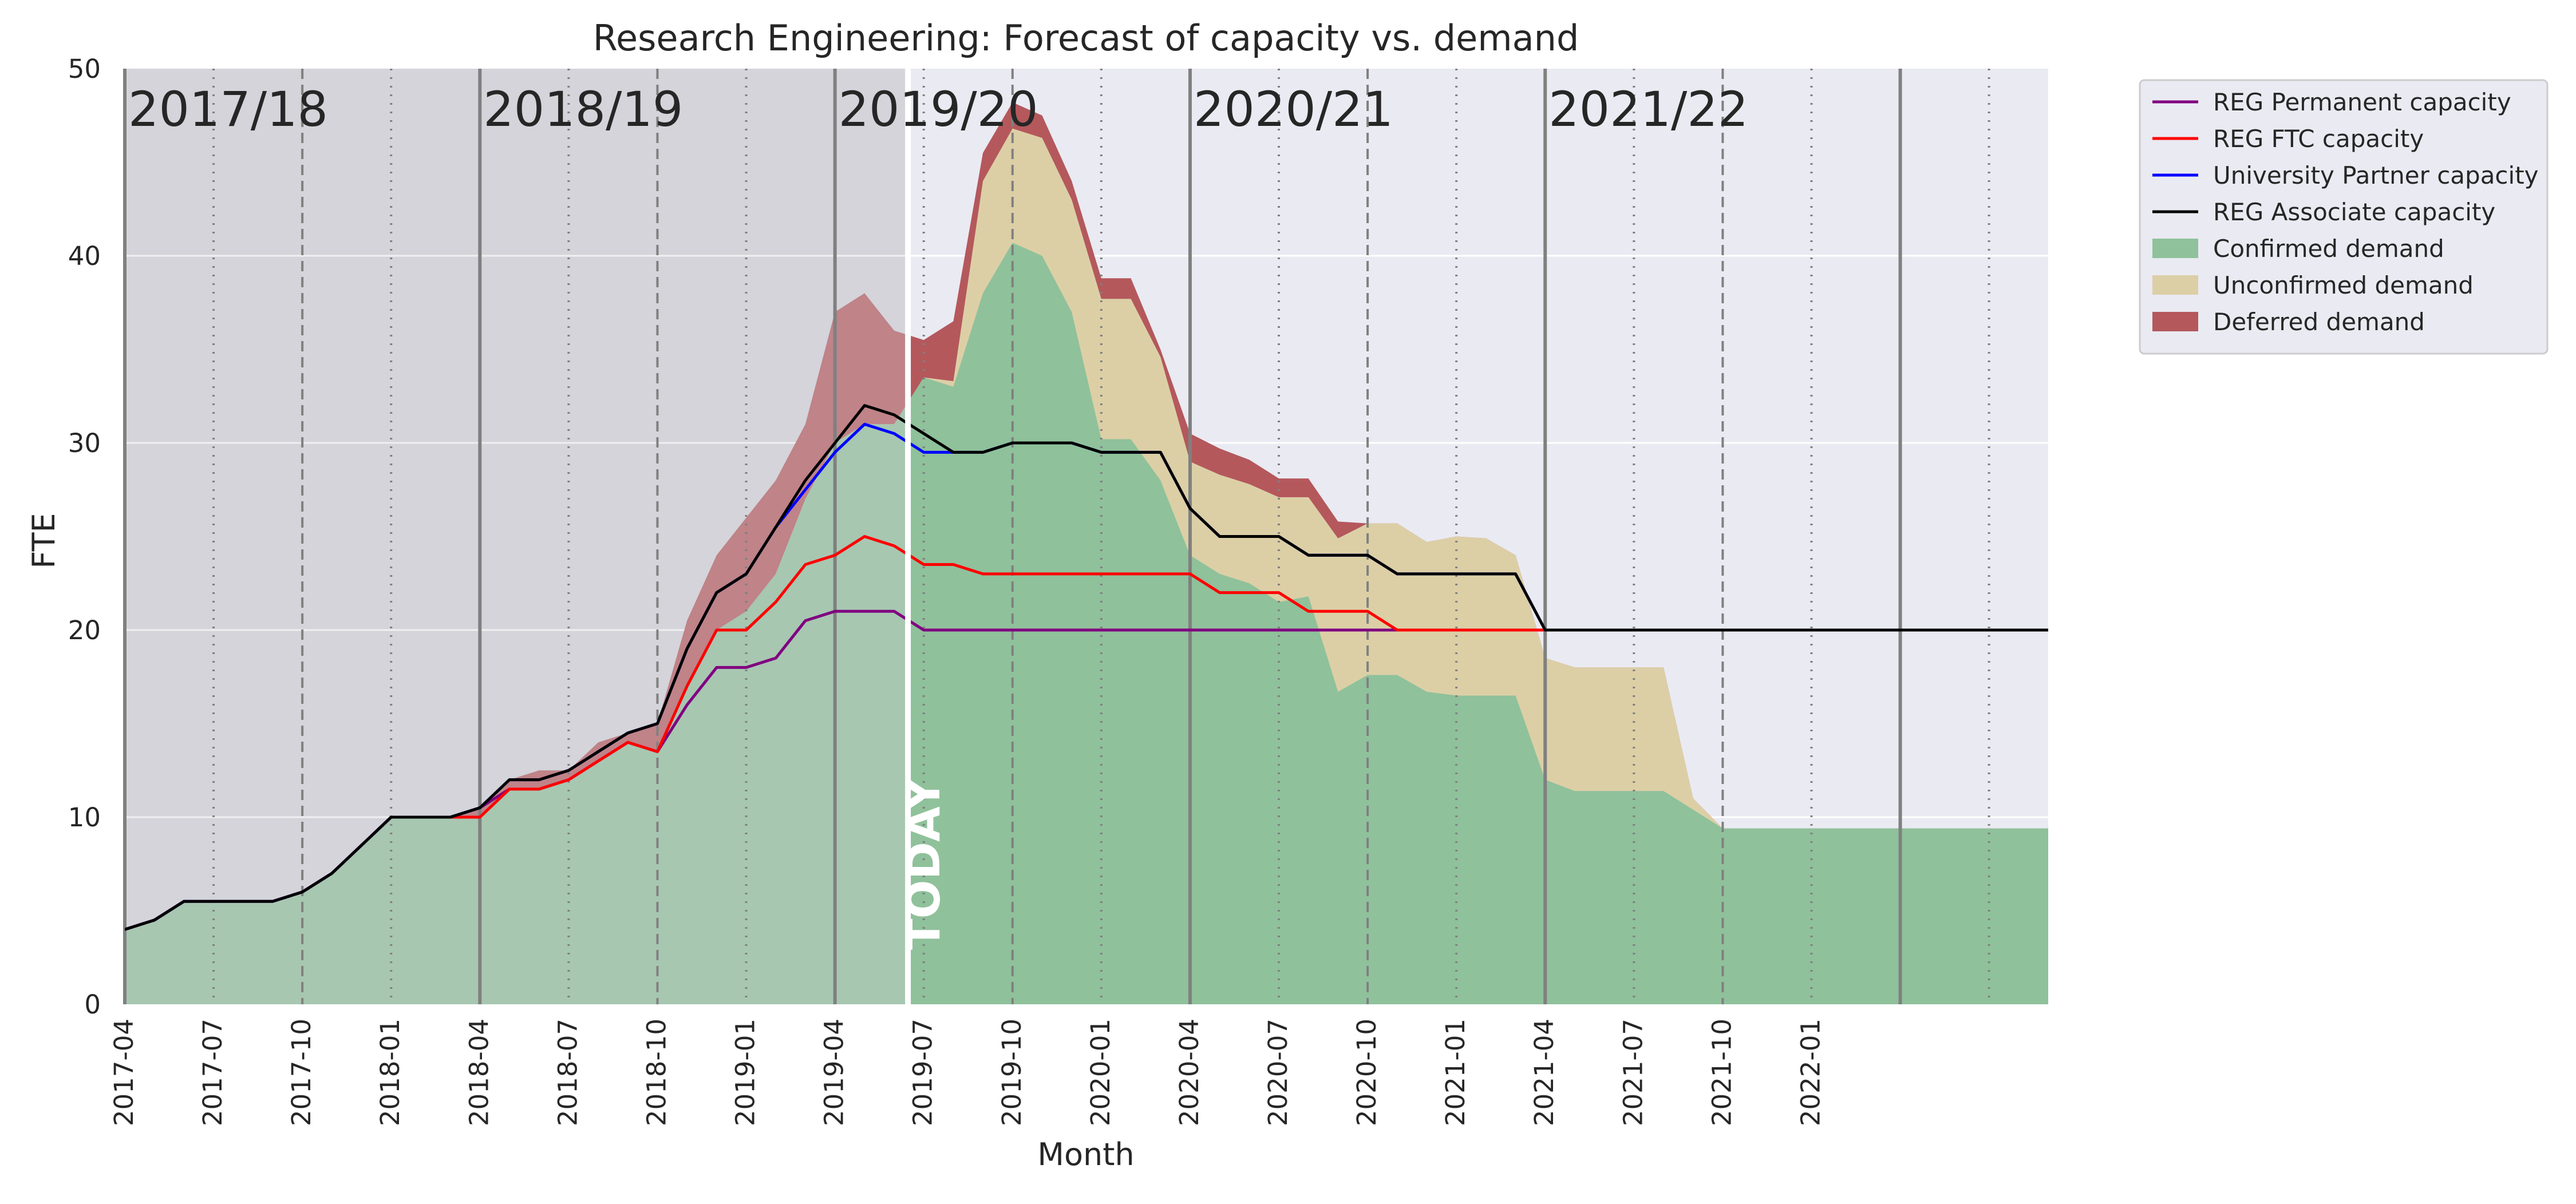  I want to click on legend-item: REG Permanent capacity, so click(2331, 102).